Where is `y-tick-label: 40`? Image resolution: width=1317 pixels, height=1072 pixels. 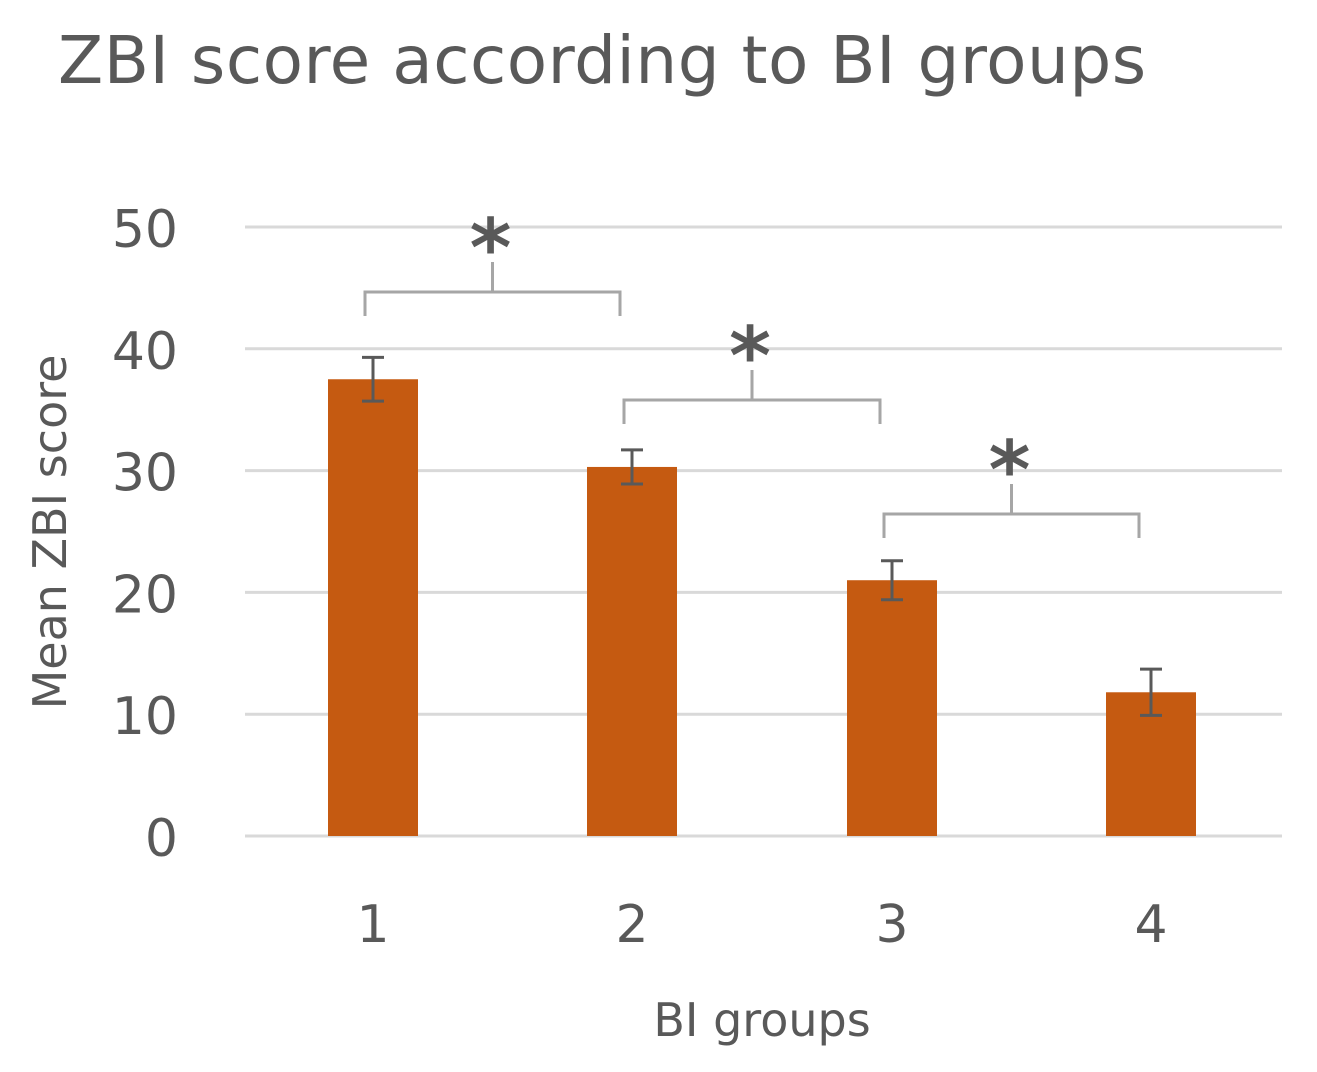
y-tick-label: 40 is located at coordinates (145, 352).